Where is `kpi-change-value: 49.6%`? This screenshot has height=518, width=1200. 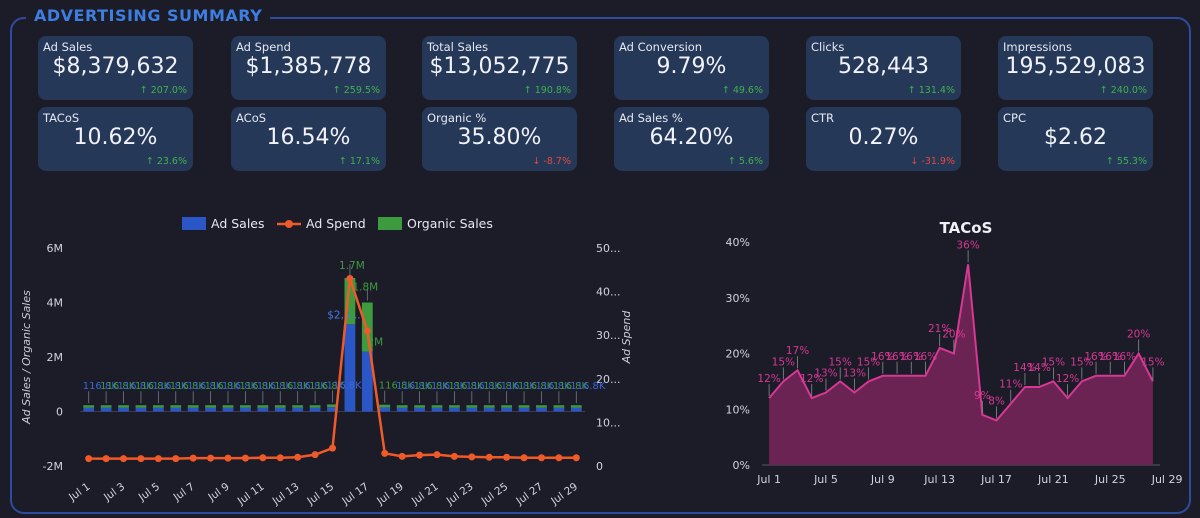
kpi-change-value: 49.6% is located at coordinates (747, 90).